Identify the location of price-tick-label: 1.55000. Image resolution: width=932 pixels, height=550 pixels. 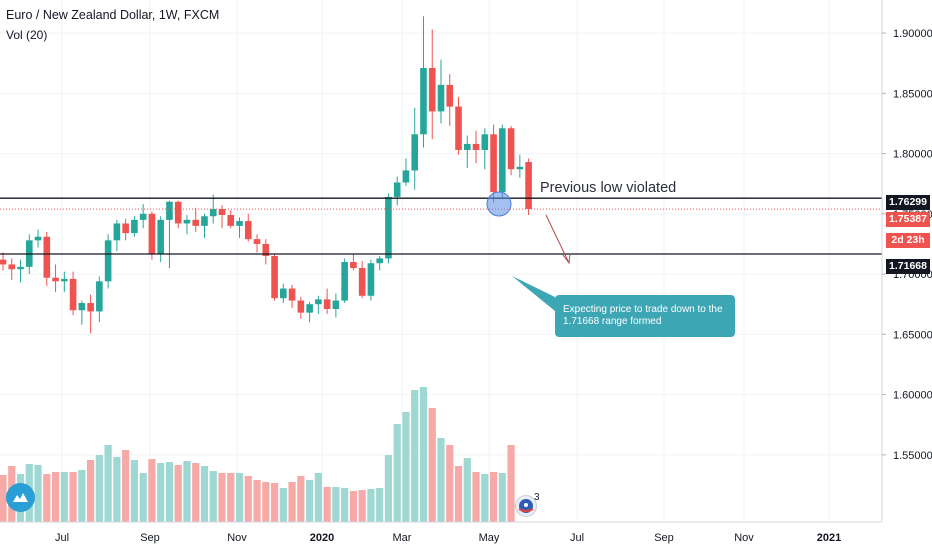
(912, 456).